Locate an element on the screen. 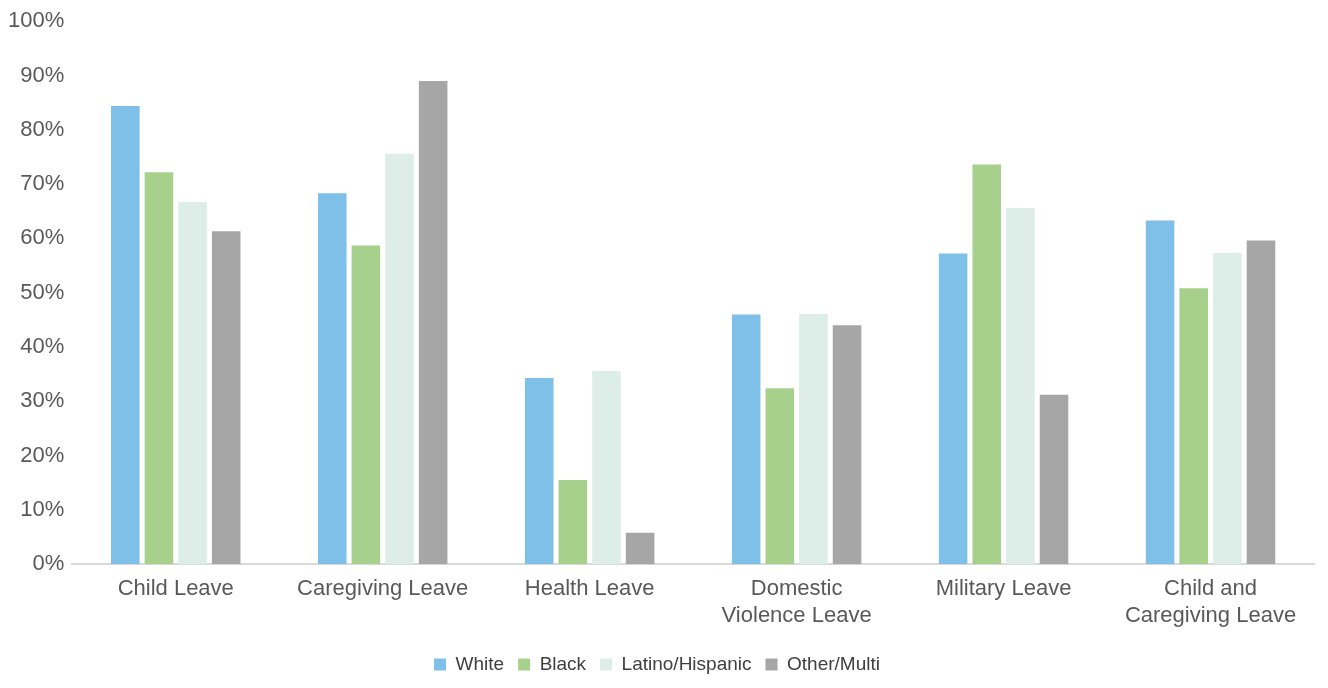 The image size is (1328, 688). x-tick-label: Domestic Violence Leave is located at coordinates (796, 601).